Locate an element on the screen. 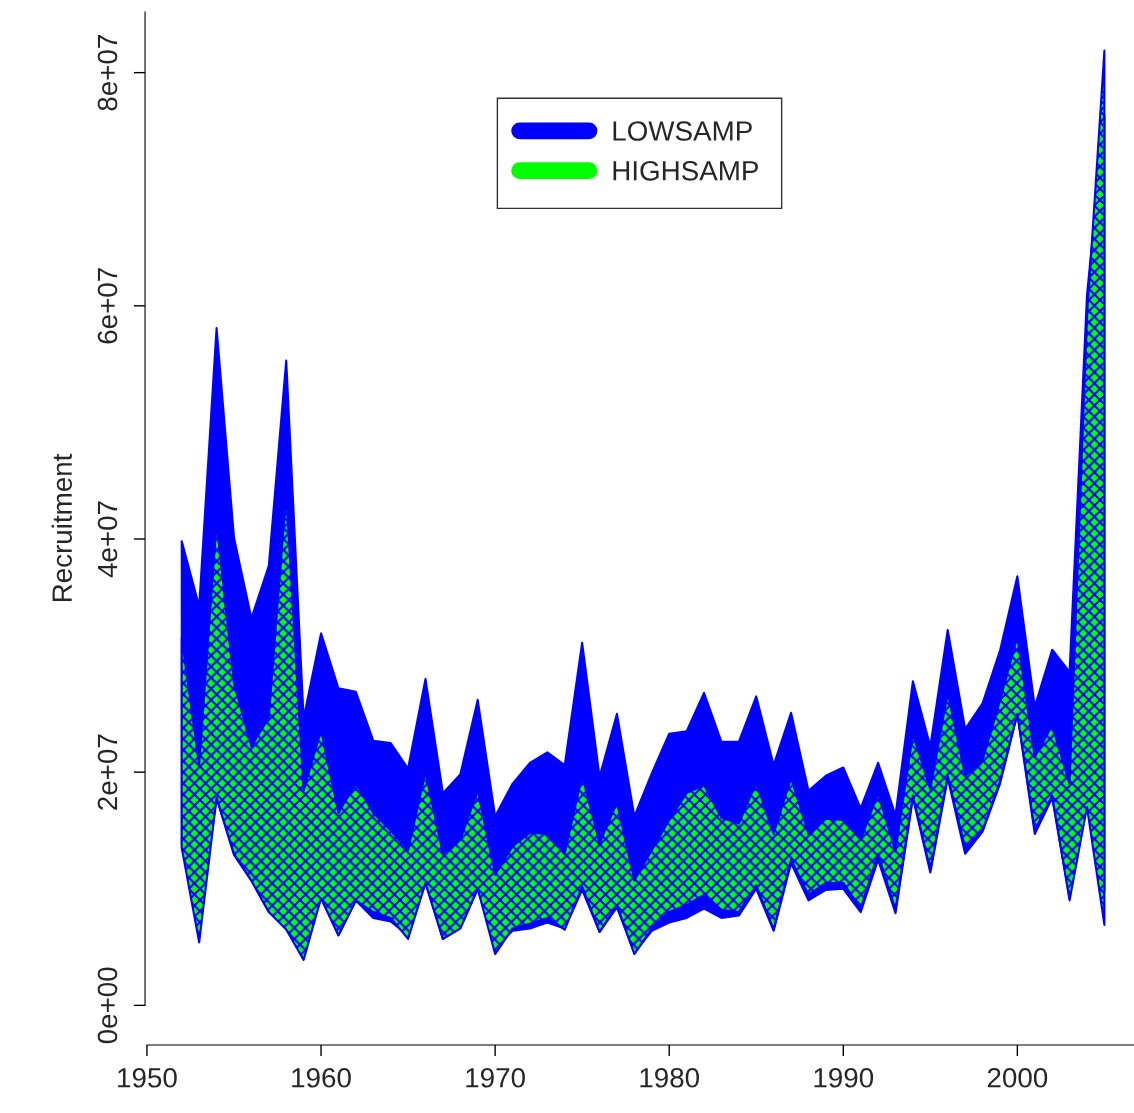  y-axis-title: Recruitment is located at coordinates (61, 527).